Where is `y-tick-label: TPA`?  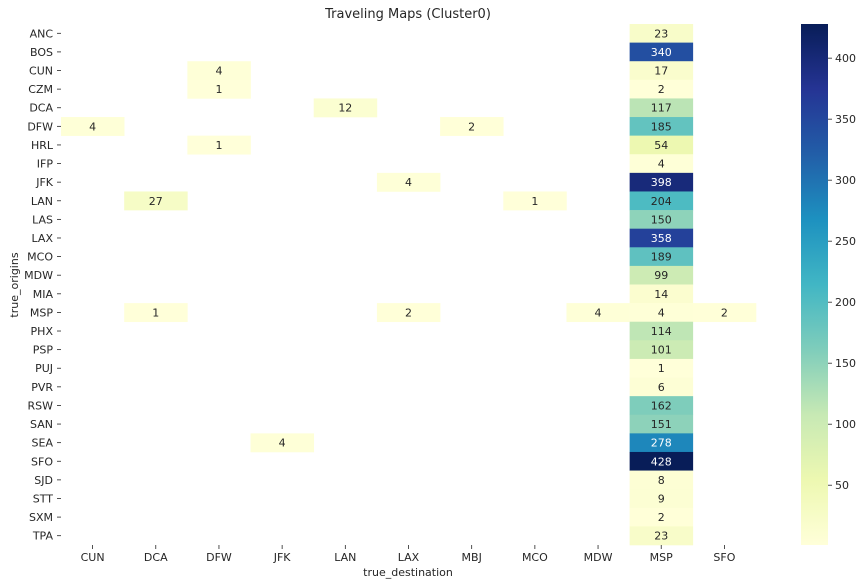
y-tick-label: TPA is located at coordinates (43, 536).